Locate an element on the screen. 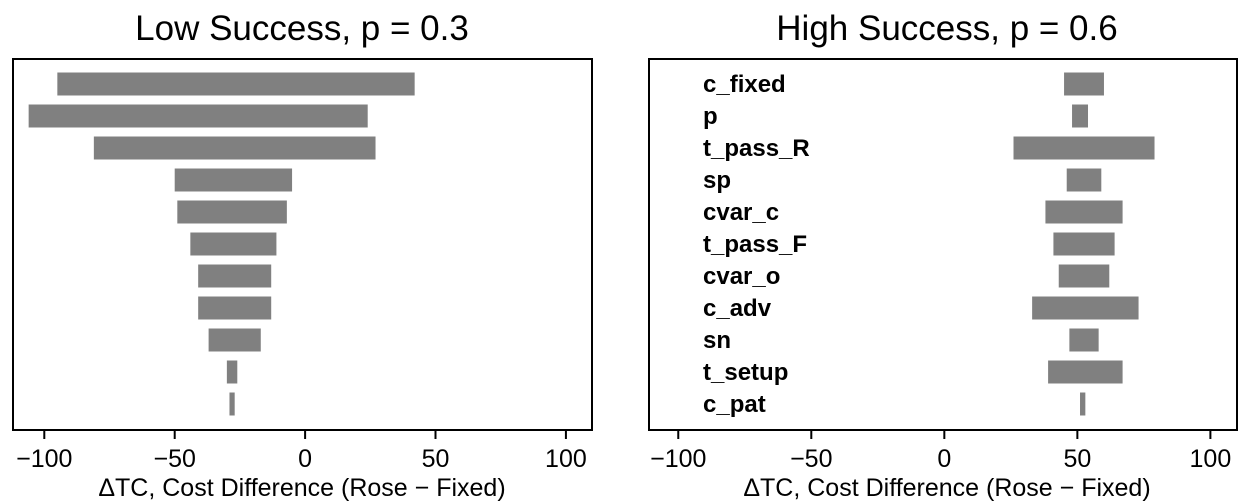 This screenshot has width=1250, height=501. panel-title-low-success: Low Success, p = 0.3 is located at coordinates (302, 28).